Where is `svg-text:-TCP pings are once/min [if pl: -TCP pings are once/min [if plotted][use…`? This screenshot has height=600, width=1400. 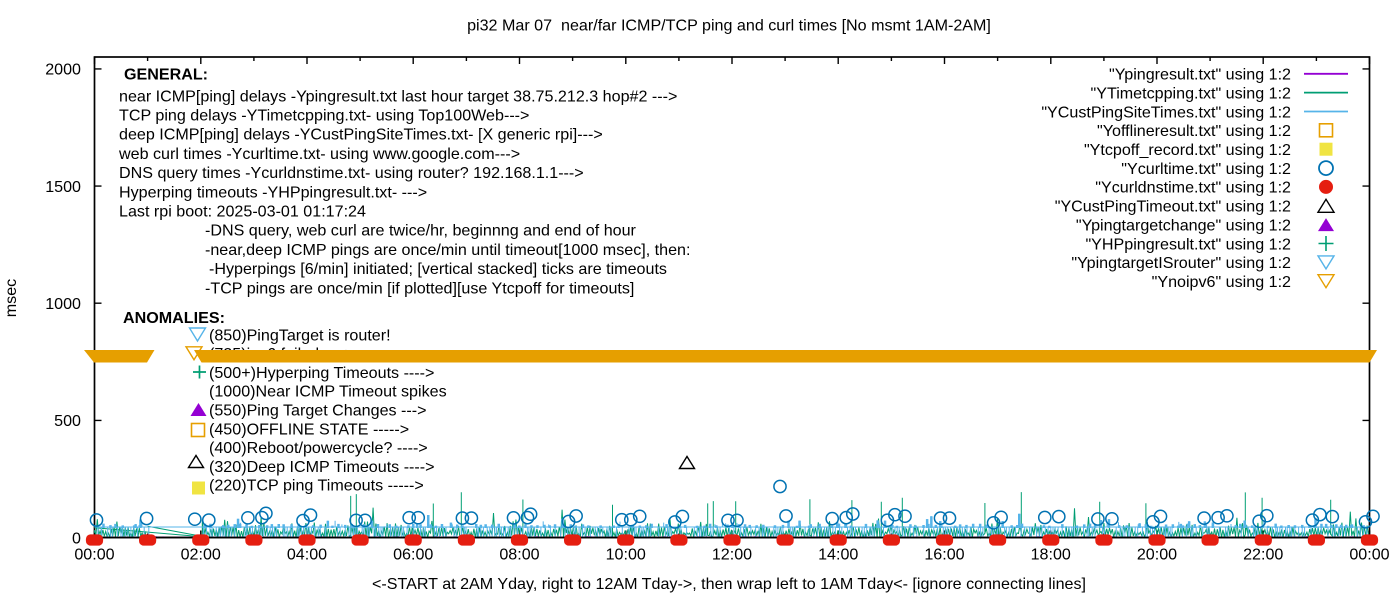
svg-text:-TCP pings are once/min [if pl: -TCP pings are once/min [if plotted][use… is located at coordinates (419, 288).